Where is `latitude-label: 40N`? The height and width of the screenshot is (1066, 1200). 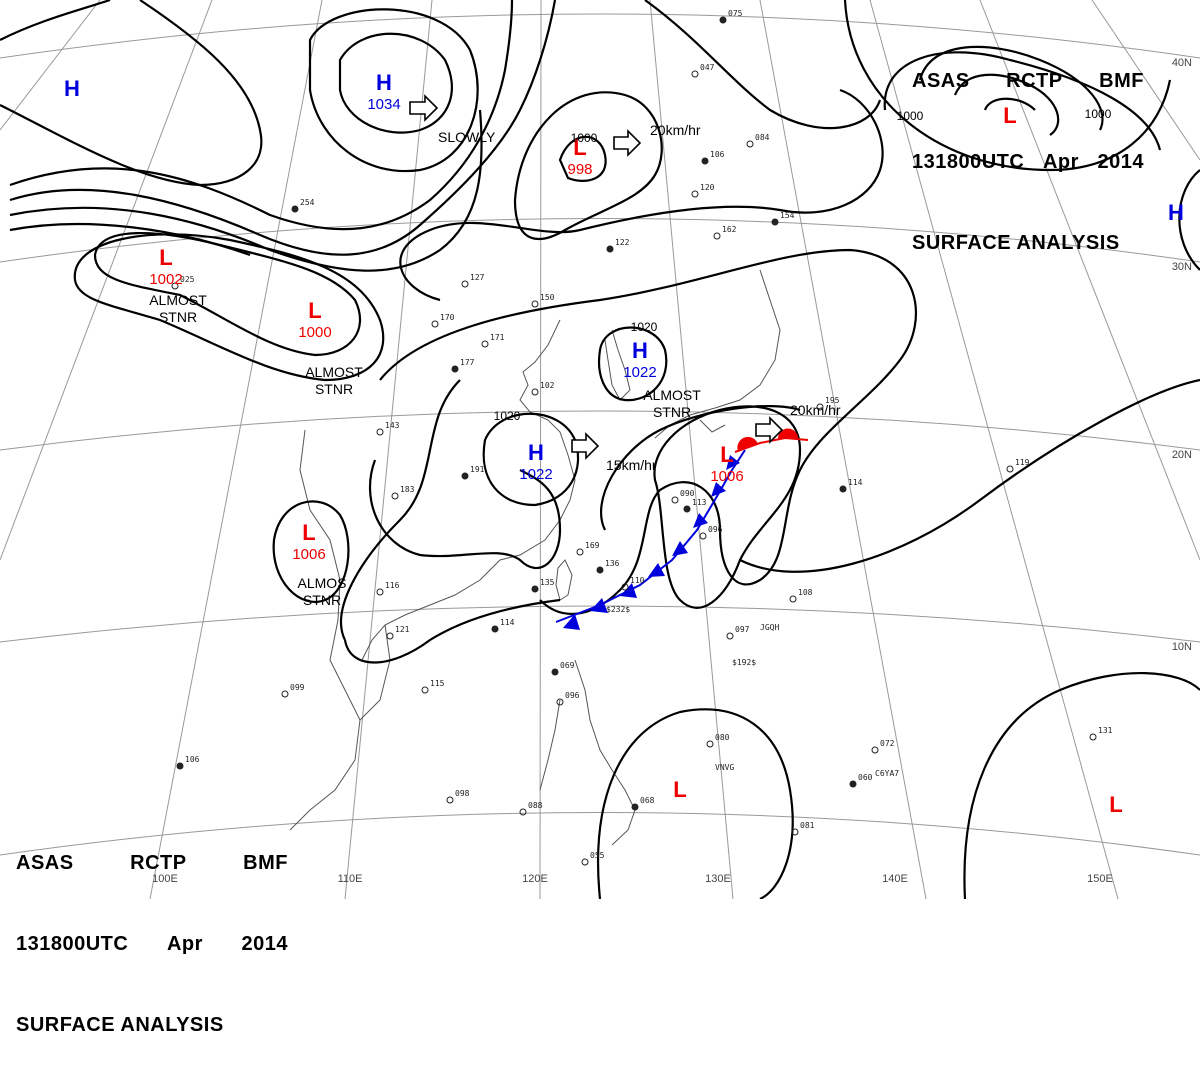
latitude-label: 40N is located at coordinates (1182, 63).